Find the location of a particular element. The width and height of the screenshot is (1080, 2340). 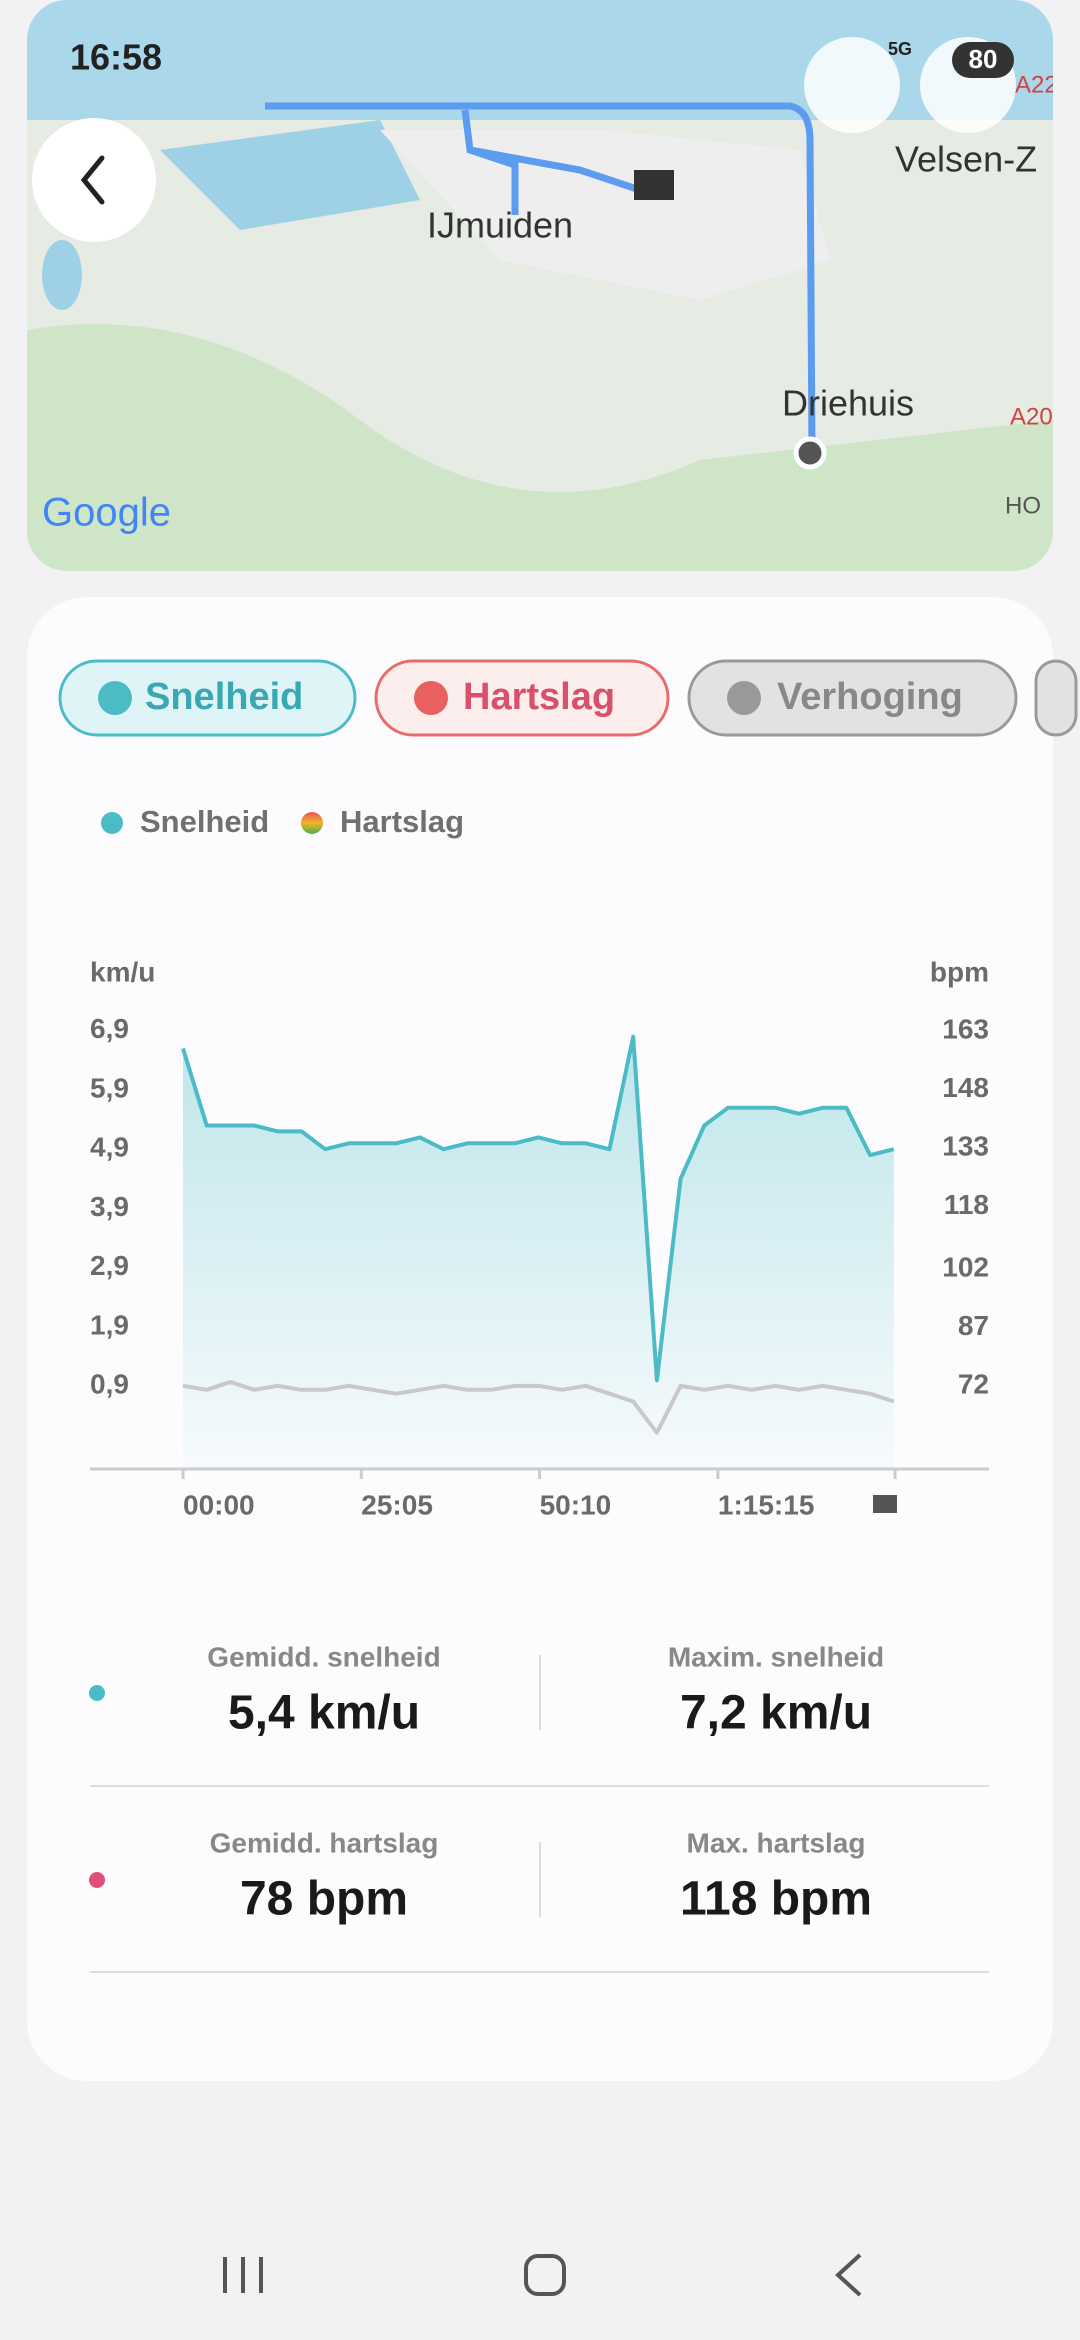

y2-tick-label: 163 is located at coordinates (965, 1028).